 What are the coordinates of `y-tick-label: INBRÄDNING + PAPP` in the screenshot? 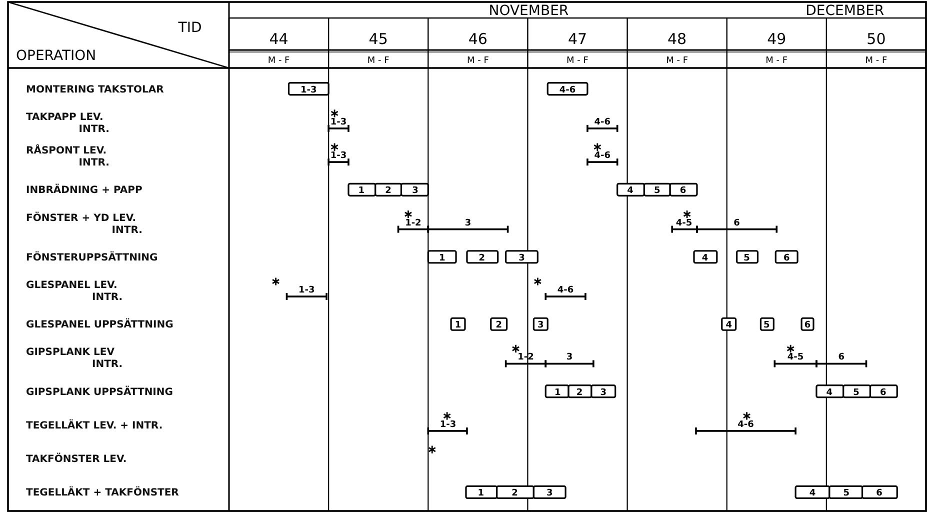 It's located at (84, 189).